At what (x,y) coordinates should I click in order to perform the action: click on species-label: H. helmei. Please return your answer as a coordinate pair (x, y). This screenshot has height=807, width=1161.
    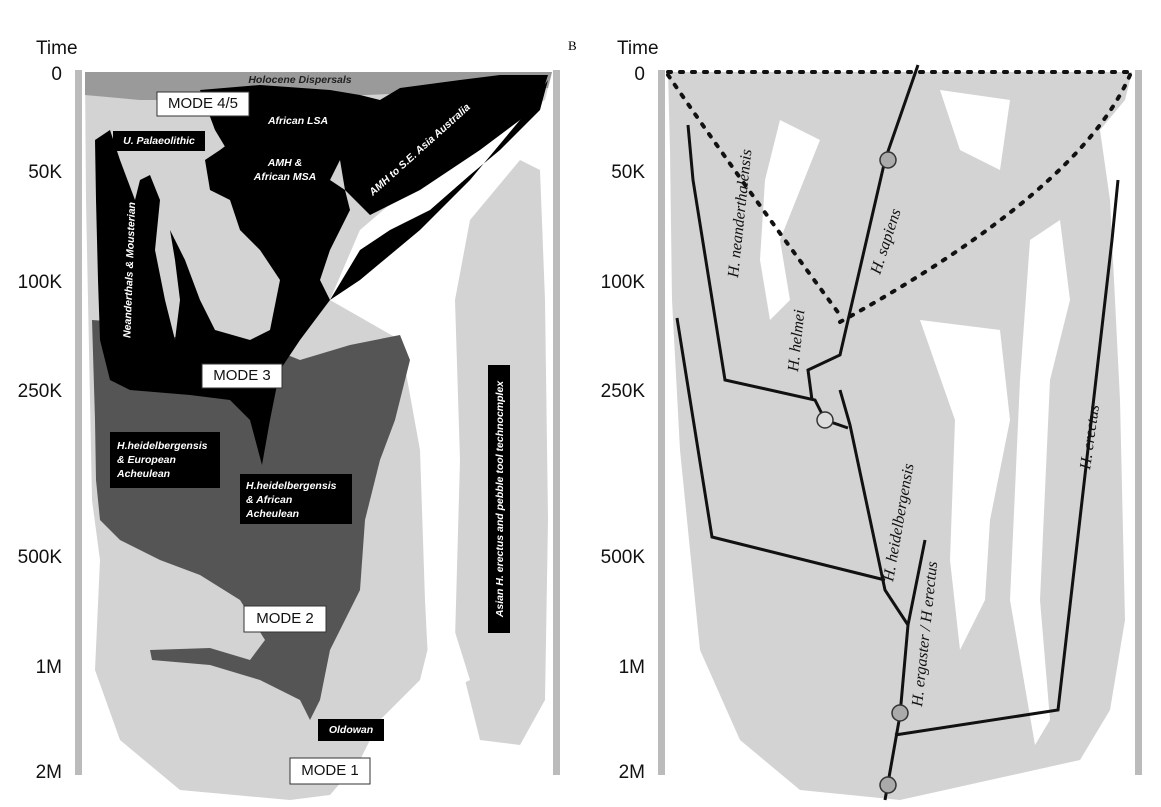
    Looking at the image, I should click on (797, 341).